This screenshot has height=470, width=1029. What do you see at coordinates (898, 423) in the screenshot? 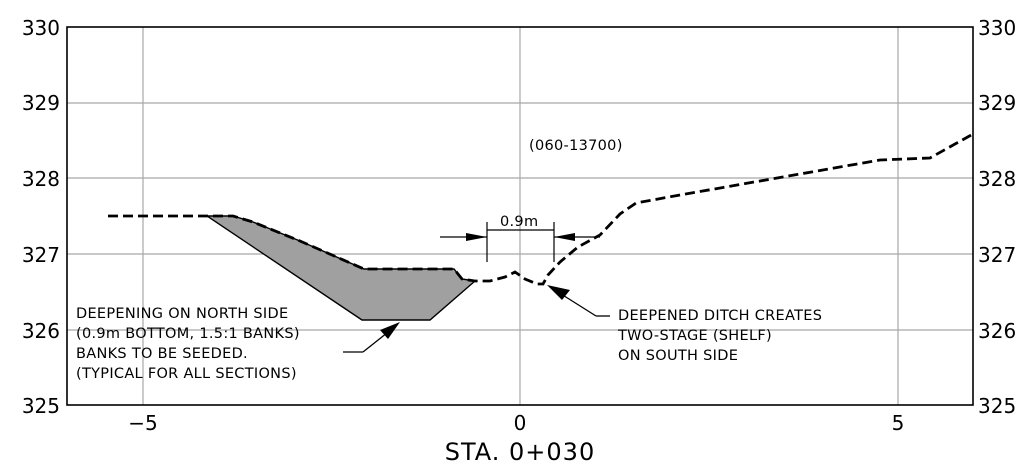
I see `x-tick-5: 5` at bounding box center [898, 423].